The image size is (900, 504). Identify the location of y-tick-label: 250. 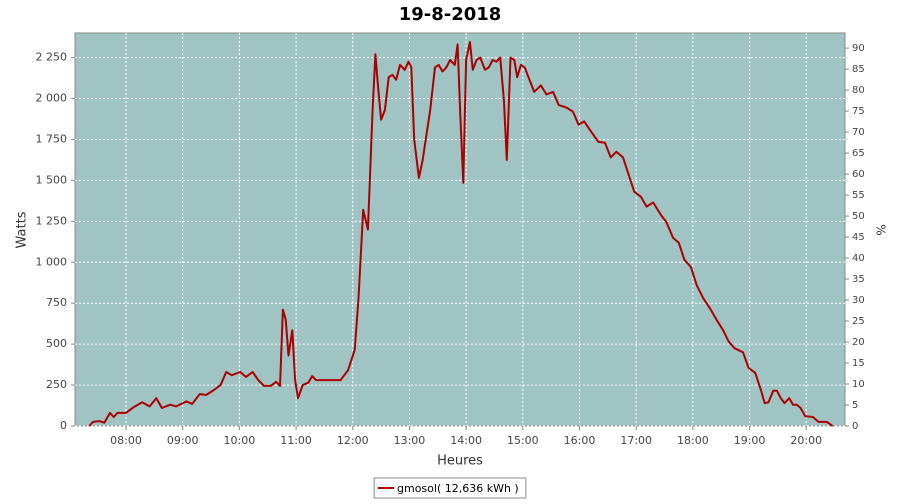
(56, 384).